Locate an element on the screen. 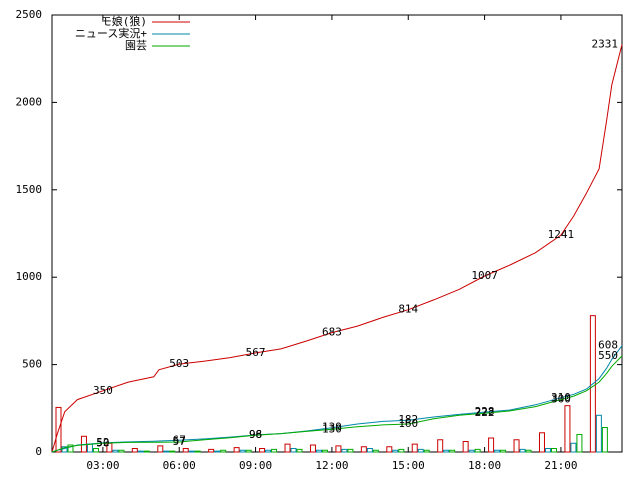 This screenshot has width=640, height=480. point-label: 1007 is located at coordinates (484, 275).